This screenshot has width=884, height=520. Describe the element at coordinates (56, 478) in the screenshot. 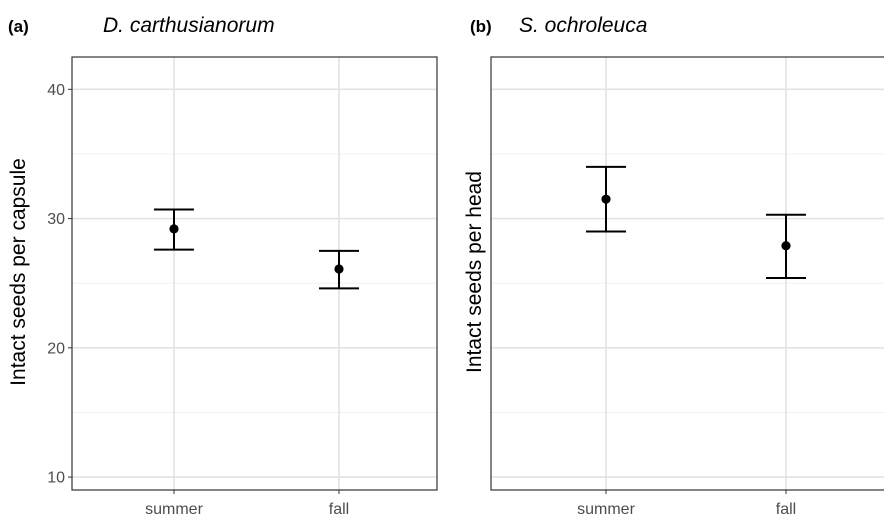

I see `panel-a-y-tick-label: 10` at that location.